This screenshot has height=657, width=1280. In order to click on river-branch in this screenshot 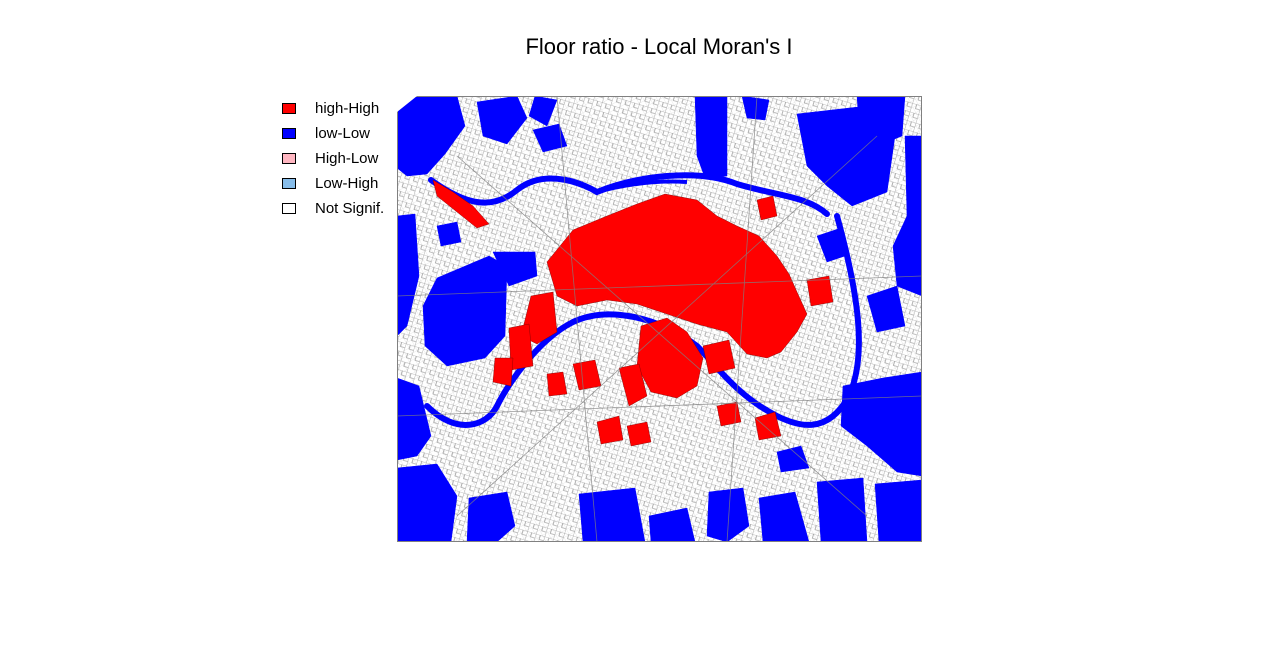, I will do `click(642, 186)`.